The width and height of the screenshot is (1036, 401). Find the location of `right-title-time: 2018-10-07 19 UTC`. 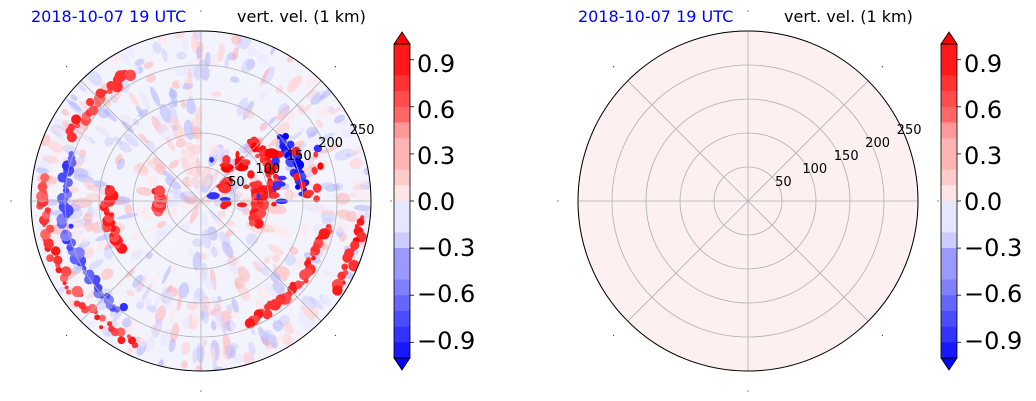

right-title-time: 2018-10-07 19 UTC is located at coordinates (656, 16).